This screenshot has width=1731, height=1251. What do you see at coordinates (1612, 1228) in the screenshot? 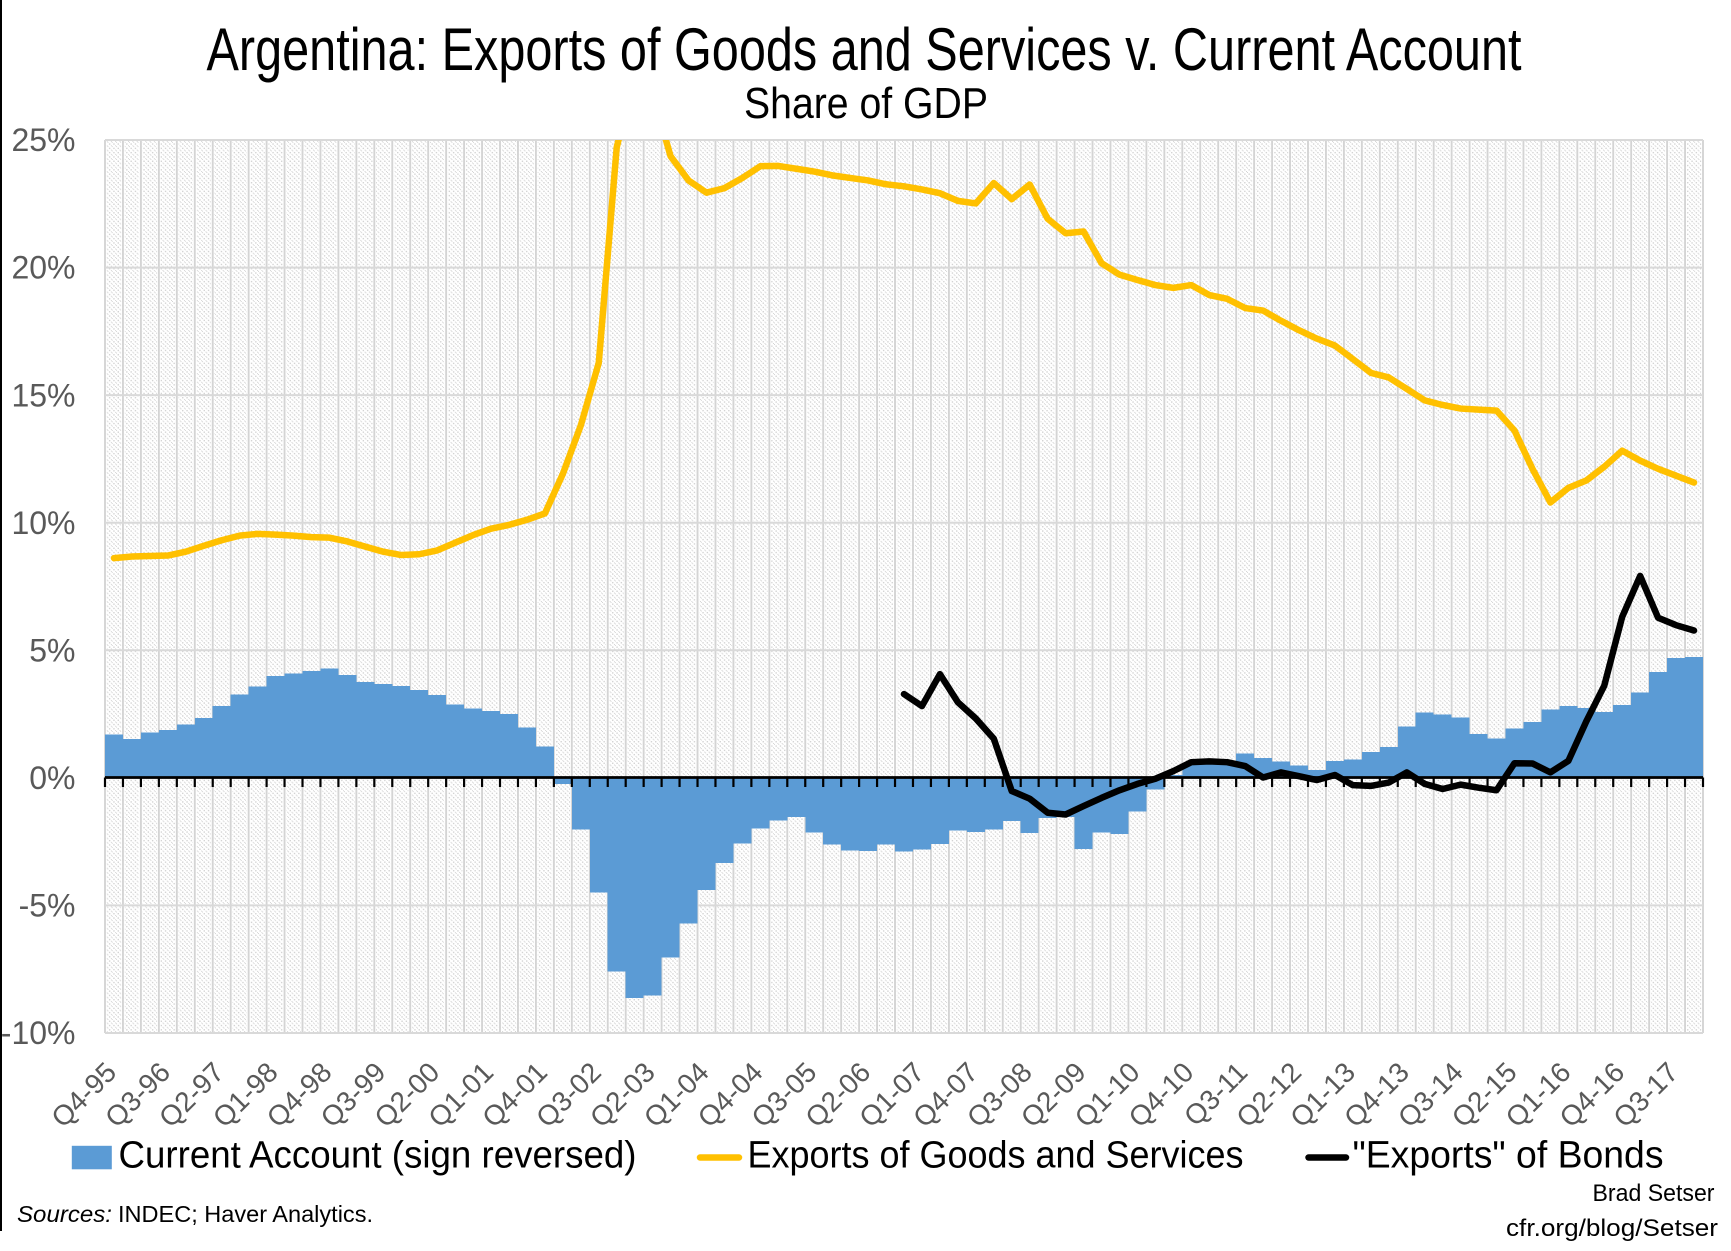
I see `svg-text: cfr.org/blog/Setser` at bounding box center [1612, 1228].